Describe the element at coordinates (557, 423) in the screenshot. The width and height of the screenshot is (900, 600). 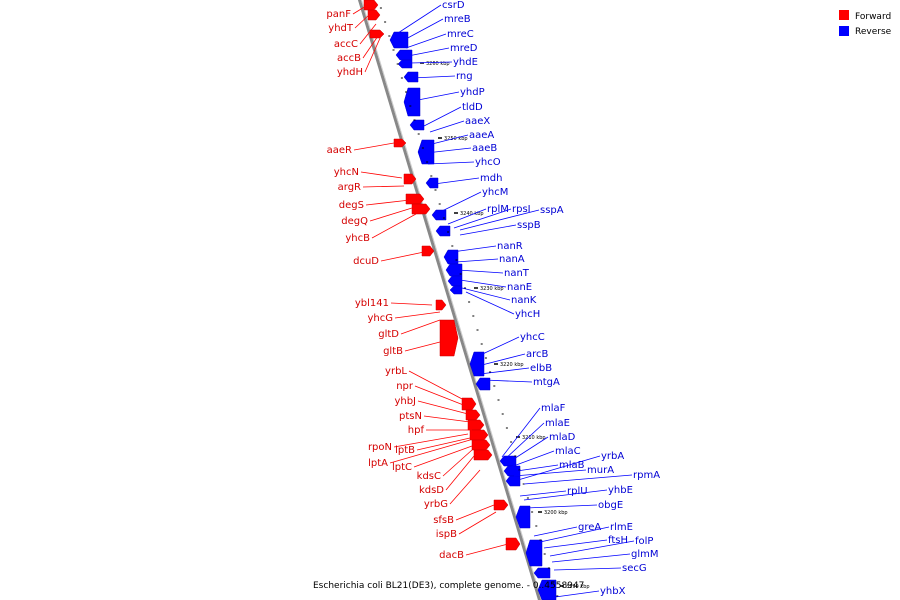
I see `reverse-gene-label: mlaE` at that location.